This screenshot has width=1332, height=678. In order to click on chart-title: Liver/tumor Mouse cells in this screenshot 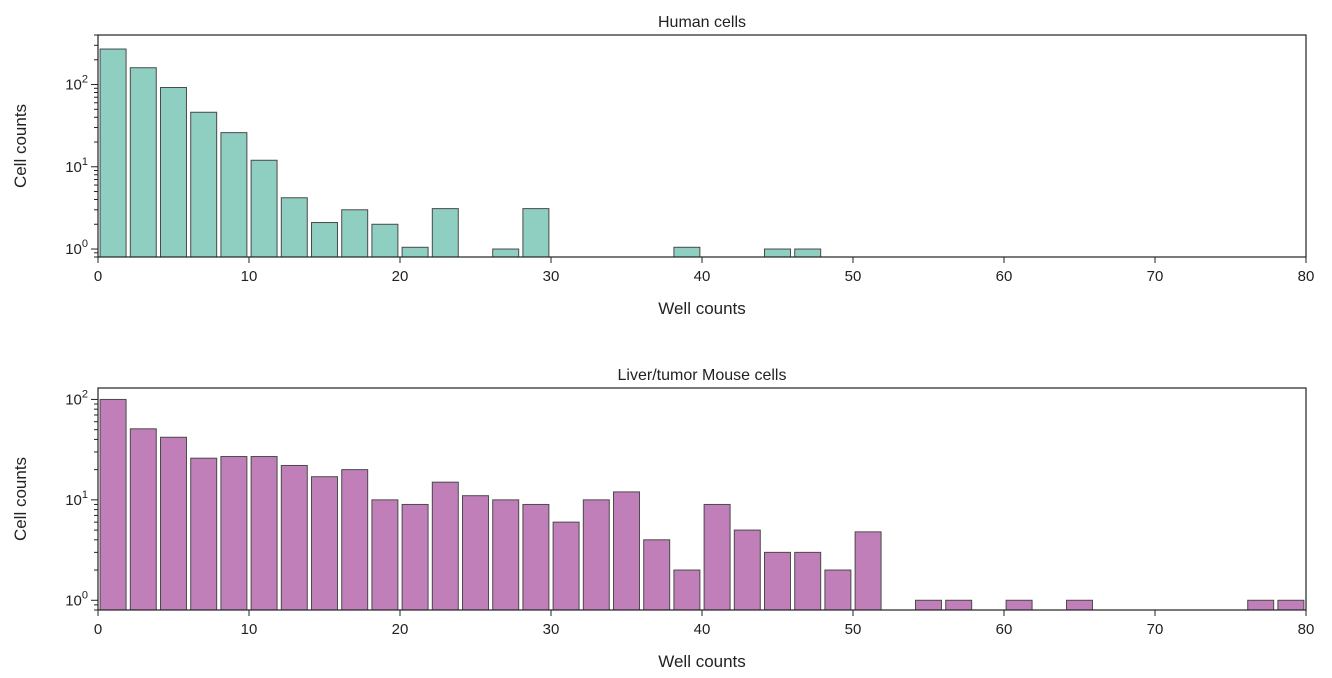, I will do `click(702, 375)`.